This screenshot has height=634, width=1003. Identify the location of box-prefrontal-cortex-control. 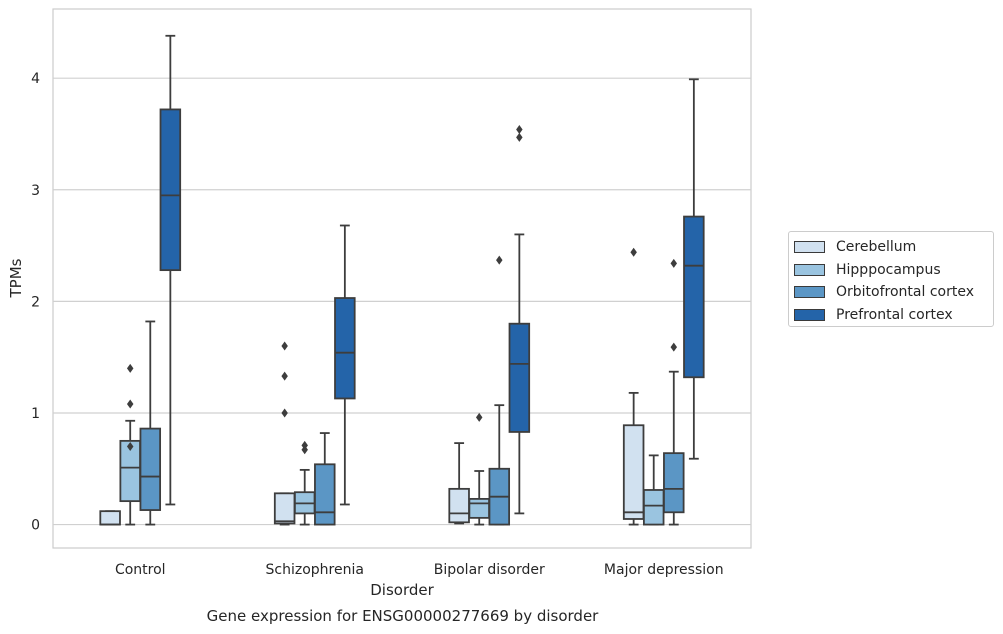
(170, 270).